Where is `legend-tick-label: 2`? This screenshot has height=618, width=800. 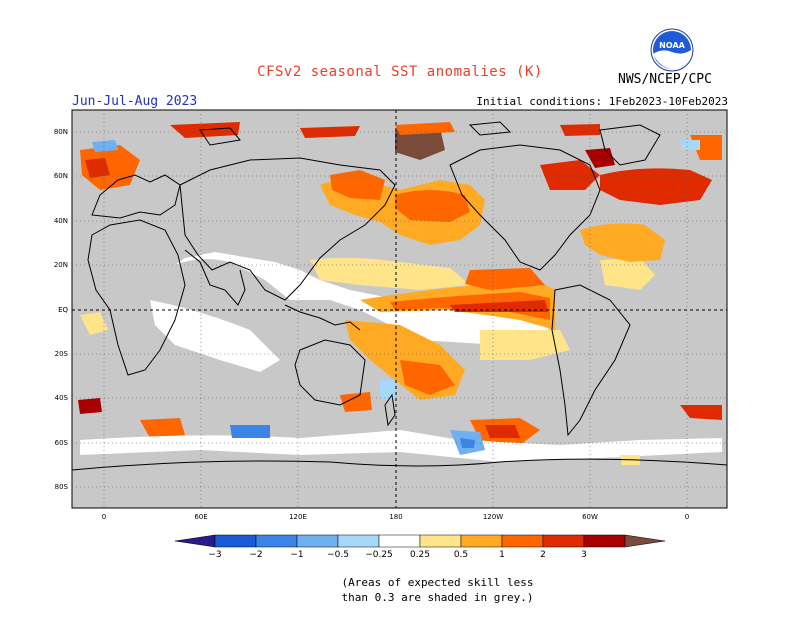
legend-tick-label: 2 is located at coordinates (543, 555).